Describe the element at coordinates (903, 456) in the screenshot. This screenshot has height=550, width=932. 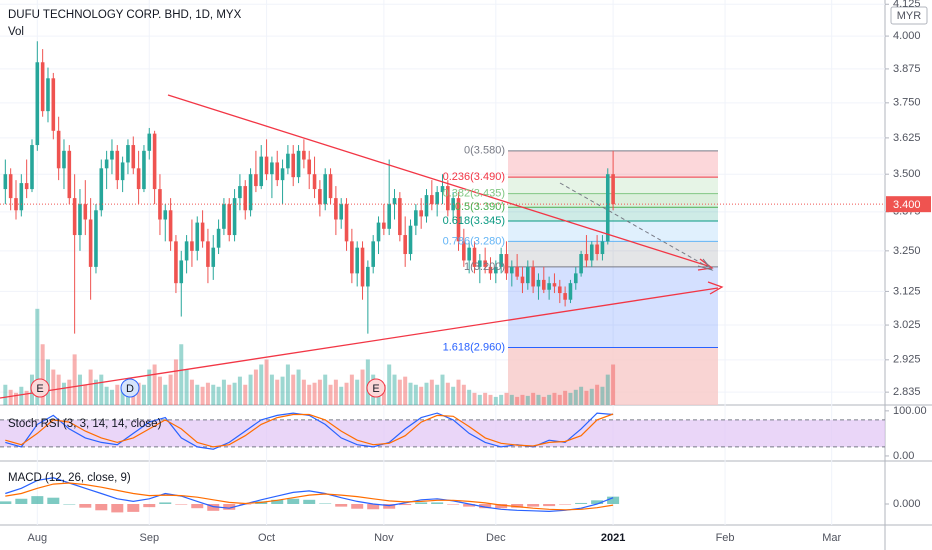
I see `y-tick-label: 0.00` at that location.